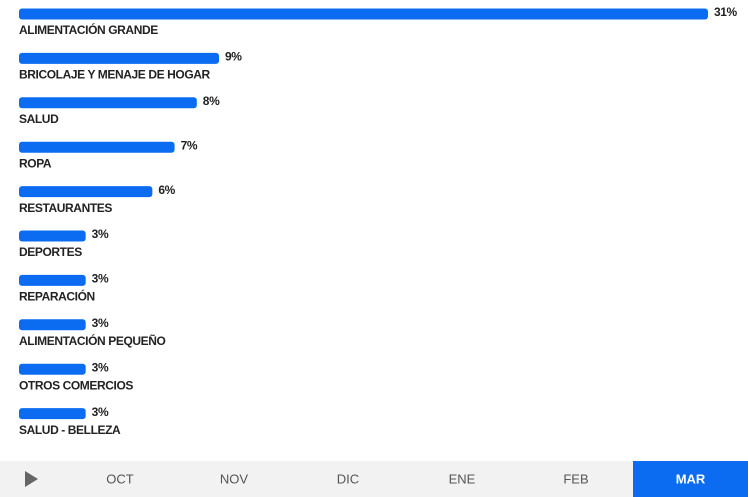  Describe the element at coordinates (233, 57) in the screenshot. I see `value-label: 9%` at that location.